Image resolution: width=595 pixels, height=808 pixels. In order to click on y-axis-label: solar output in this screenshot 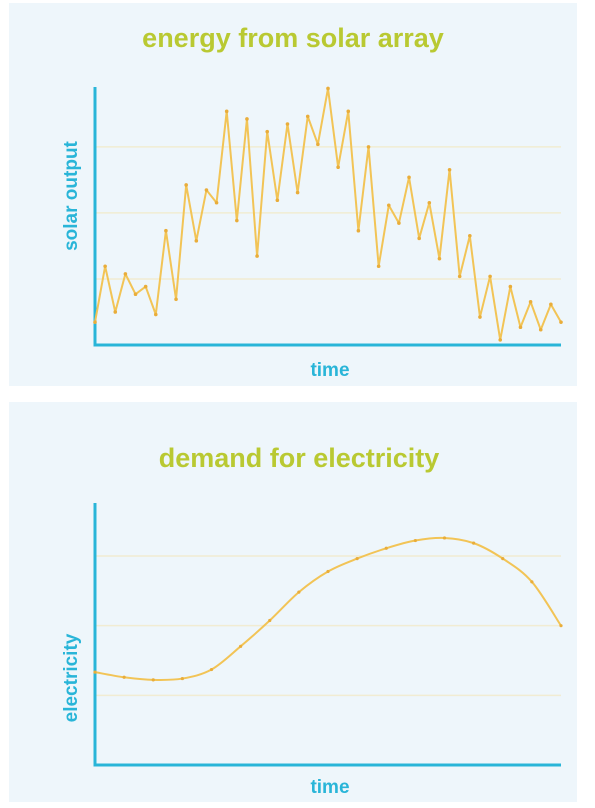, I will do `click(71, 195)`.